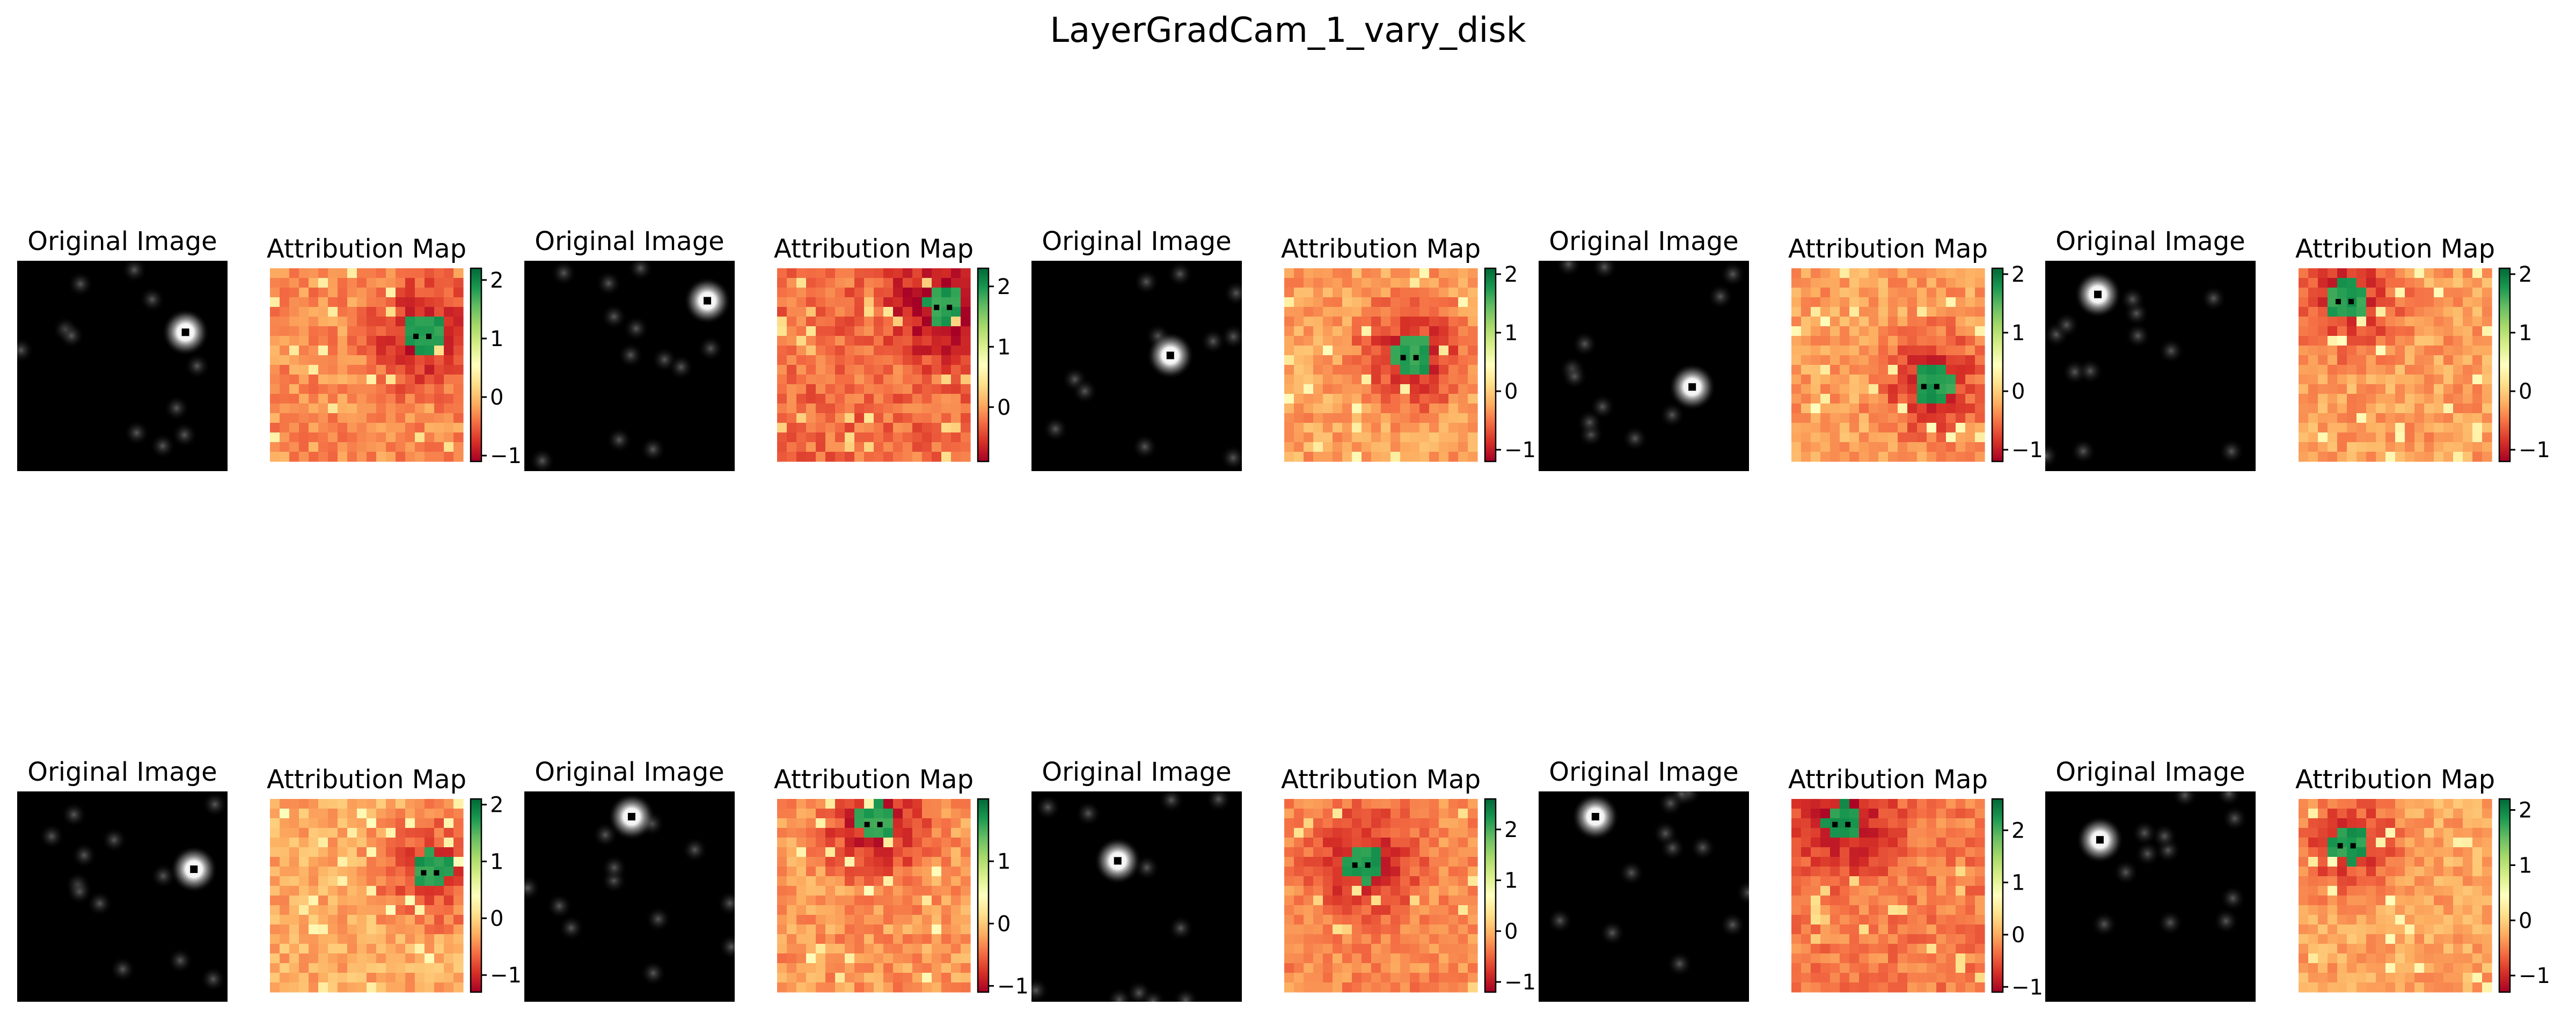 The width and height of the screenshot is (2576, 1020). What do you see at coordinates (1136, 366) in the screenshot?
I see `image-background` at bounding box center [1136, 366].